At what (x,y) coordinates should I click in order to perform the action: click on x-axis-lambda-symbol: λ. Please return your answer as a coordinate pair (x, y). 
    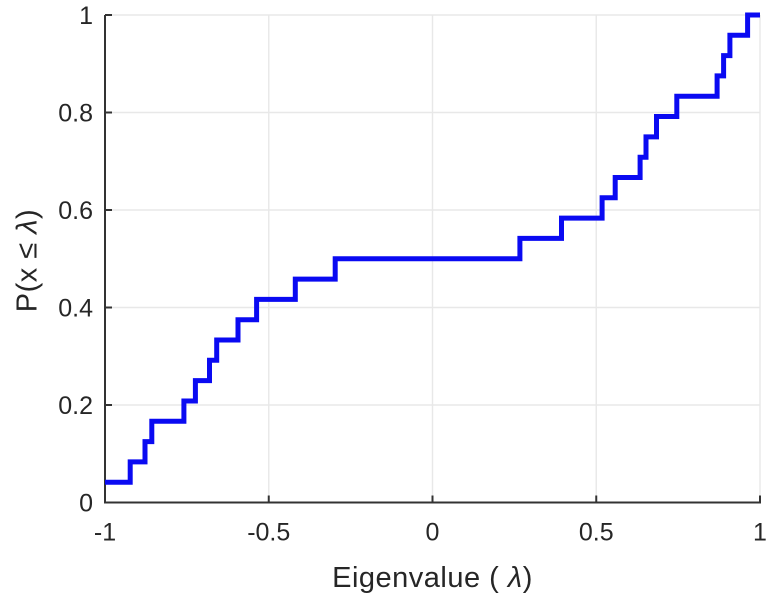
    Looking at the image, I should click on (515, 578).